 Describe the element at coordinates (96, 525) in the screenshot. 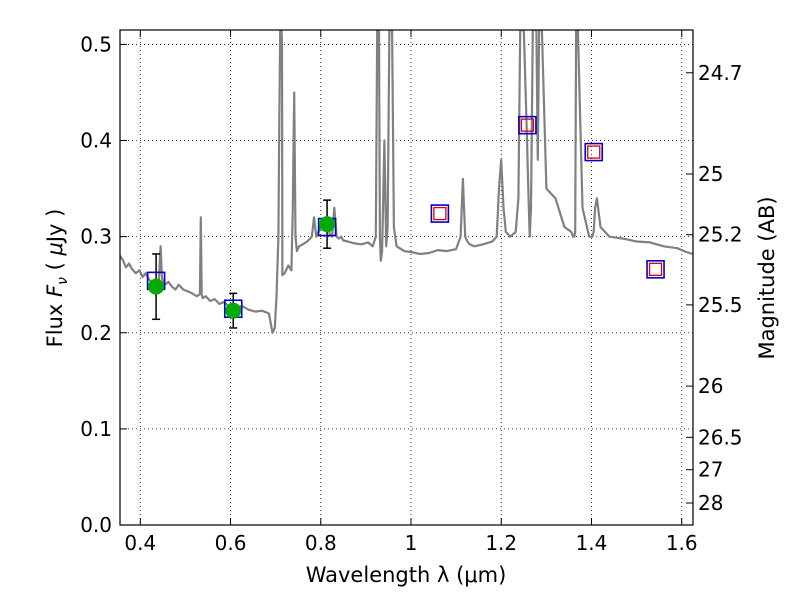

I see `y-tick-label: 0.0` at that location.